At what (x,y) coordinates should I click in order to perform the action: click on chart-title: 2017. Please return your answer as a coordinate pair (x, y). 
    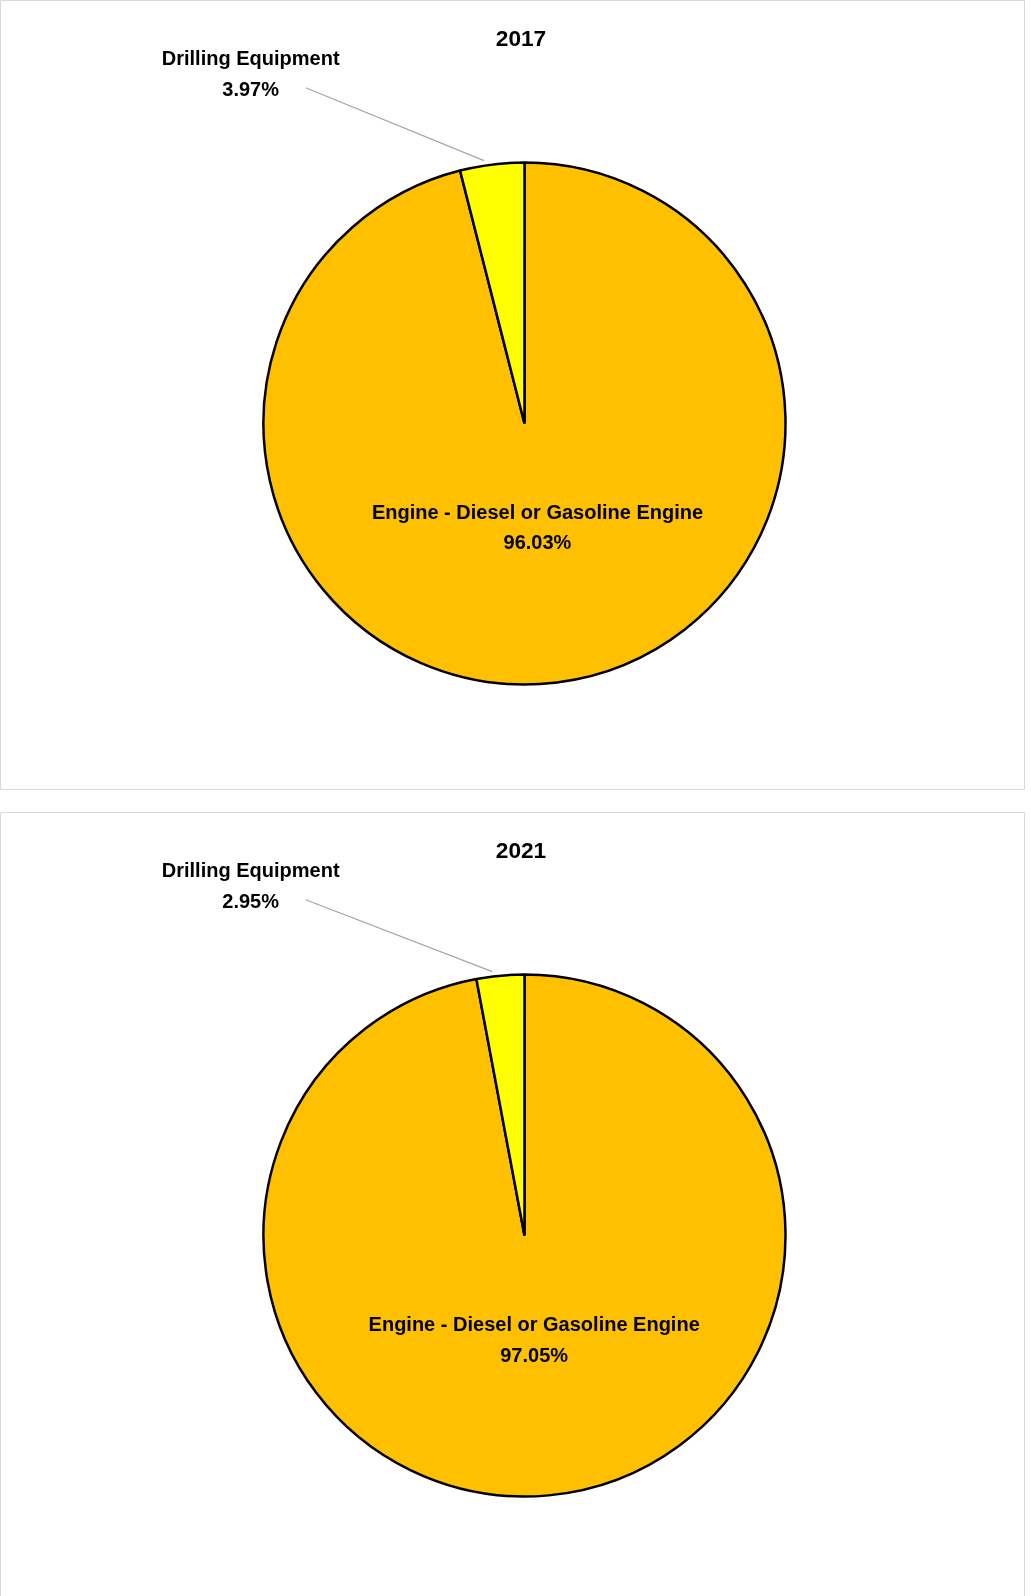
    Looking at the image, I should click on (521, 38).